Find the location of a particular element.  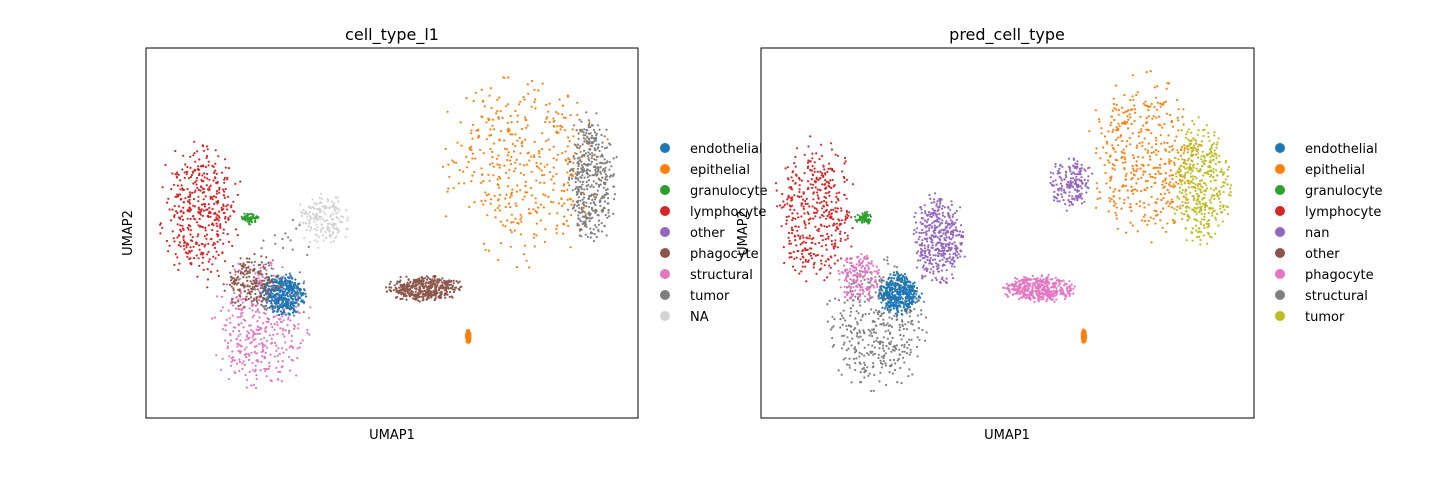

cluster-epithelial is located at coordinates (525, 172).